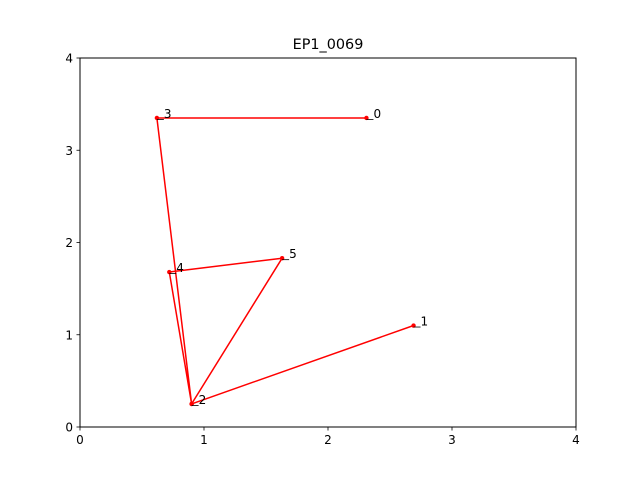  What do you see at coordinates (203, 400) in the screenshot?
I see `point-label: 2` at bounding box center [203, 400].